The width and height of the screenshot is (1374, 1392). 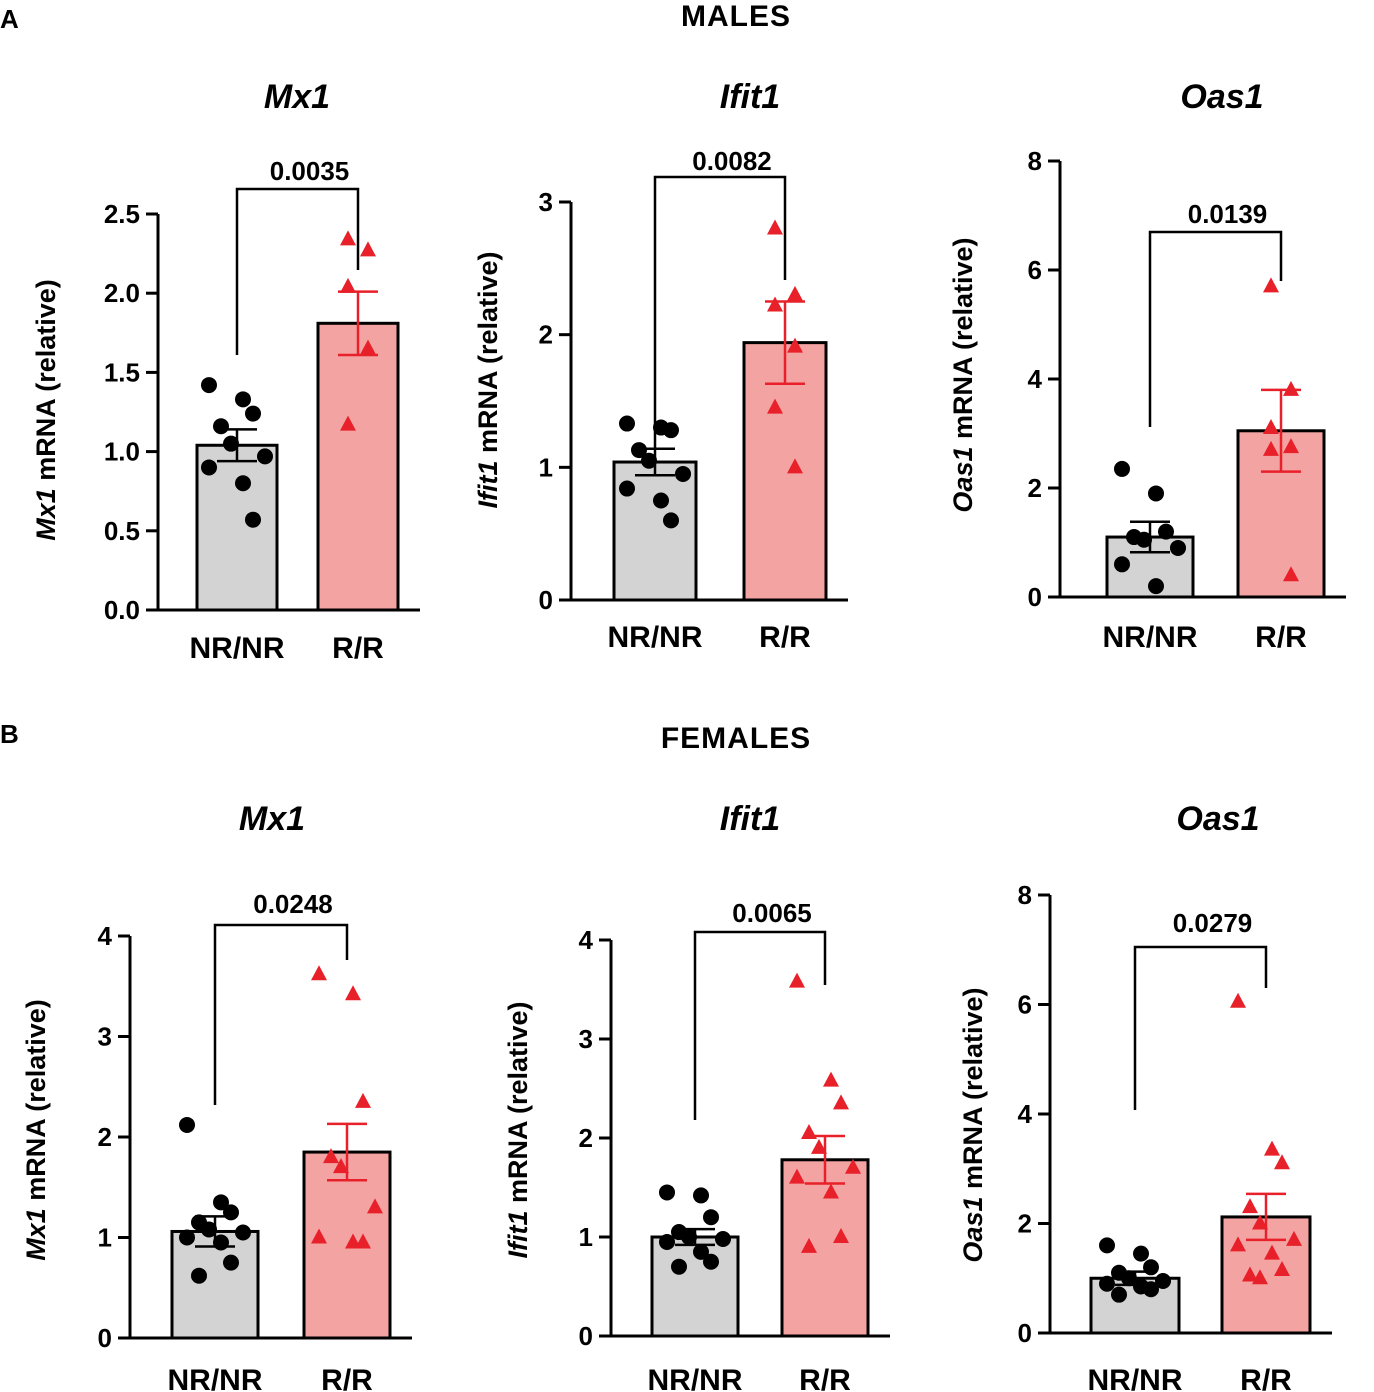 I want to click on chart-title: Ifit1, so click(x=750, y=819).